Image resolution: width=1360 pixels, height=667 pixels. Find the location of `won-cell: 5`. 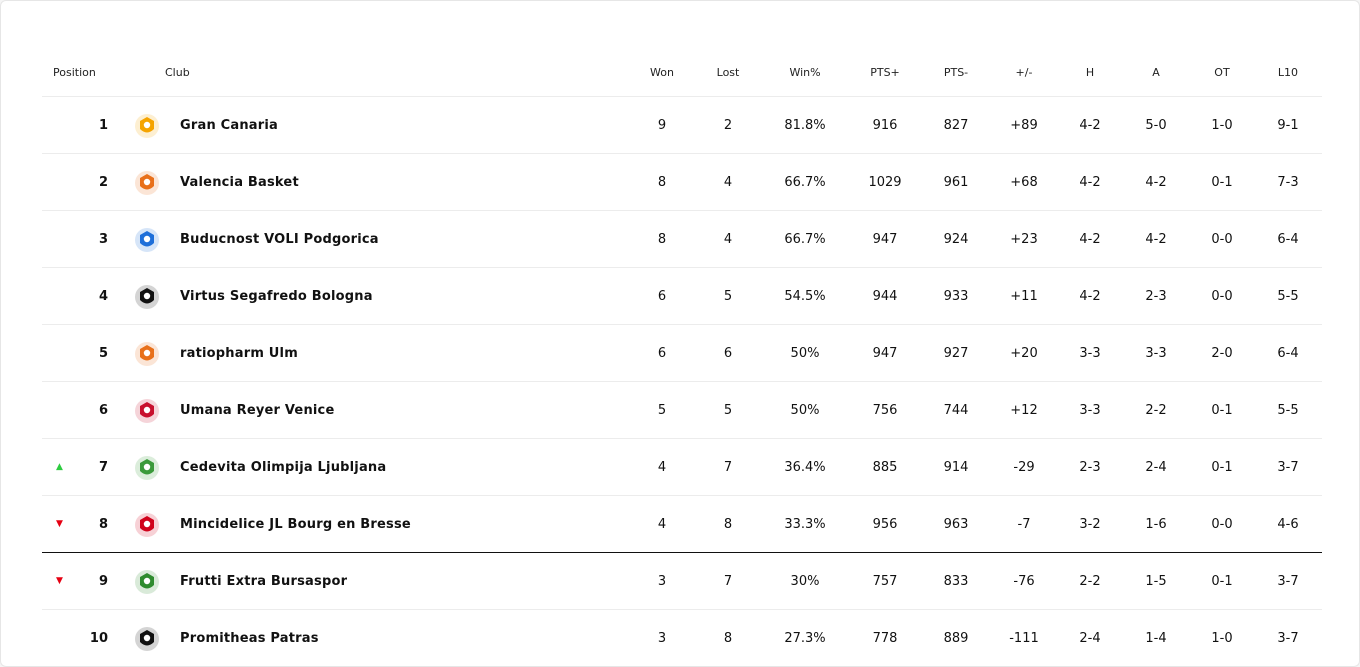

won-cell: 5 is located at coordinates (662, 410).